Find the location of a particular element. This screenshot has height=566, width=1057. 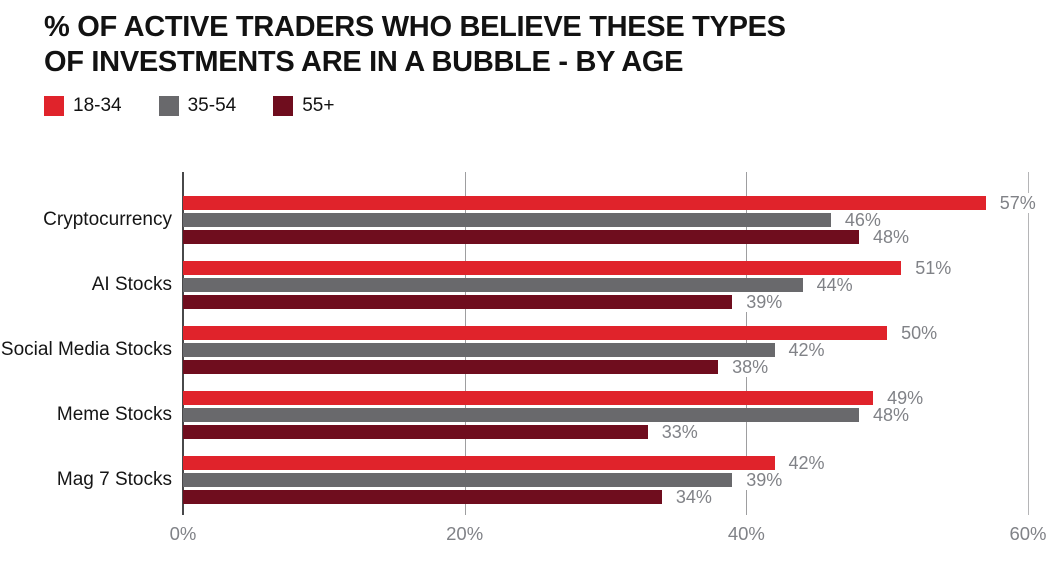

bar-row: 44% is located at coordinates (605, 285).